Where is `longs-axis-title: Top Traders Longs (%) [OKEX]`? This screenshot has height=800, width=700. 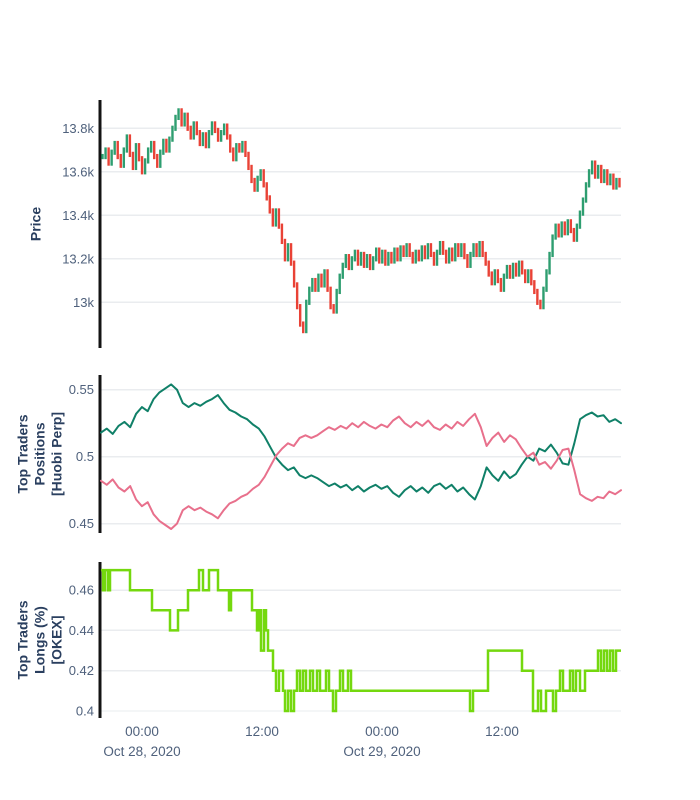 longs-axis-title: Top Traders Longs (%) [OKEX] is located at coordinates (40, 639).